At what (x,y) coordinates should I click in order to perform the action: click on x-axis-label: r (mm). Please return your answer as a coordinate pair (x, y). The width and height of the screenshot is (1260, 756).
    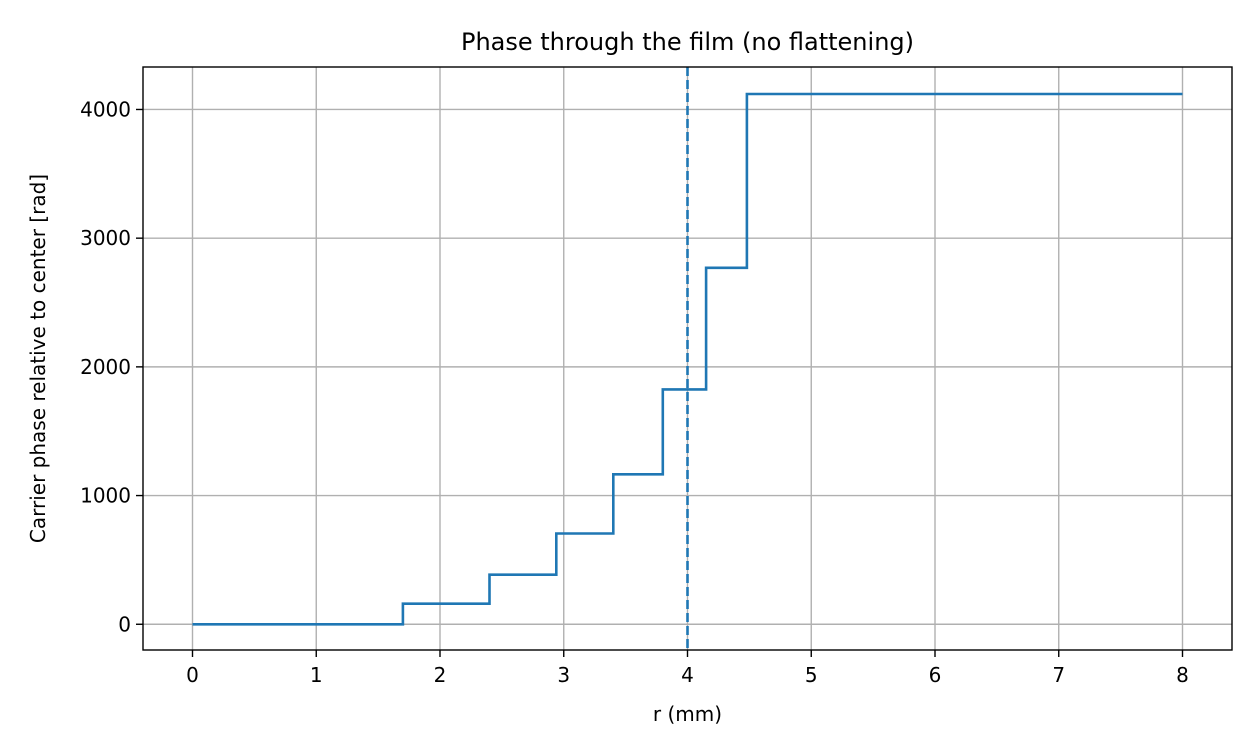
    Looking at the image, I should click on (687, 714).